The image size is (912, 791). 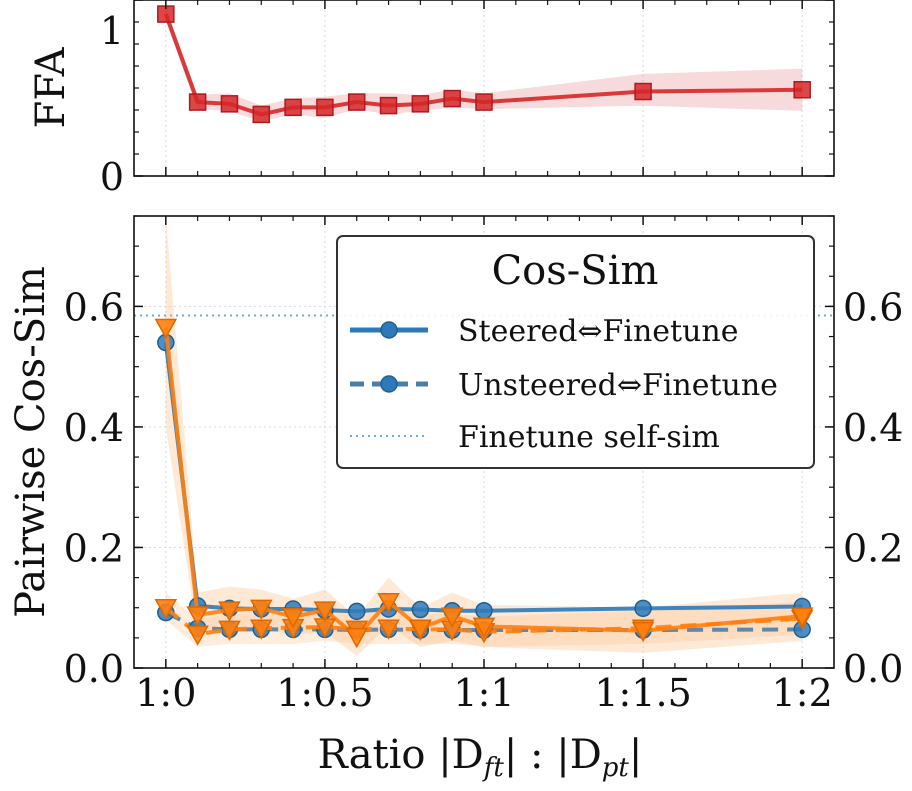 What do you see at coordinates (401, 755) in the screenshot?
I see `x-axis-title-part-1: Ratio |D` at bounding box center [401, 755].